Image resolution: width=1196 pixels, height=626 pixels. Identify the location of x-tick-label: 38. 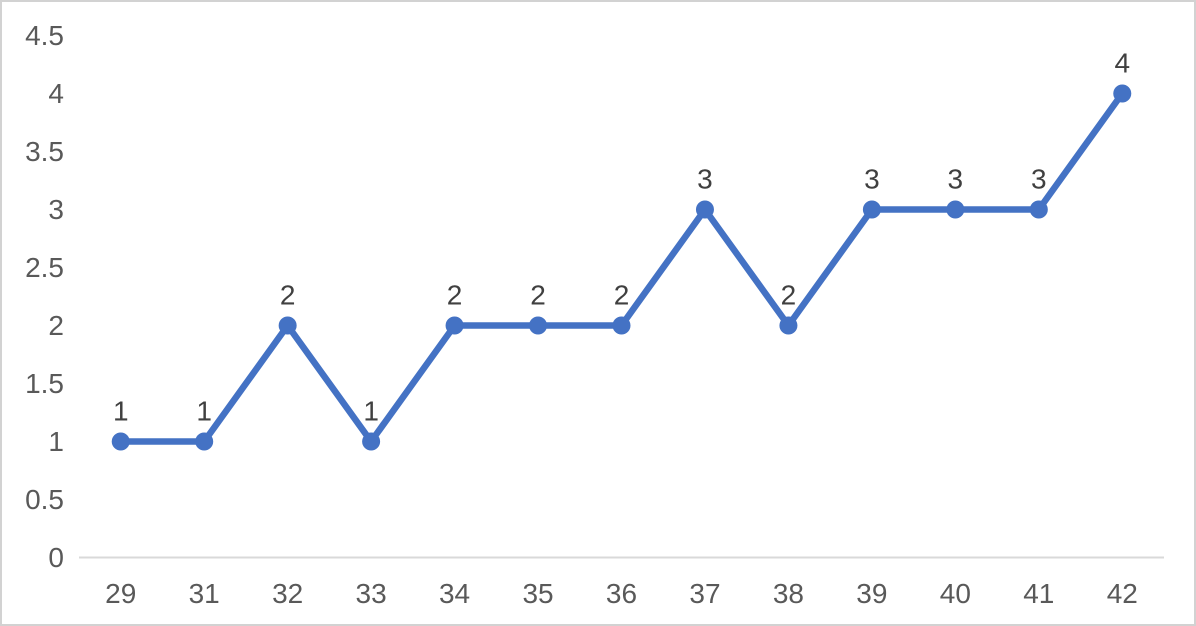
(788, 593).